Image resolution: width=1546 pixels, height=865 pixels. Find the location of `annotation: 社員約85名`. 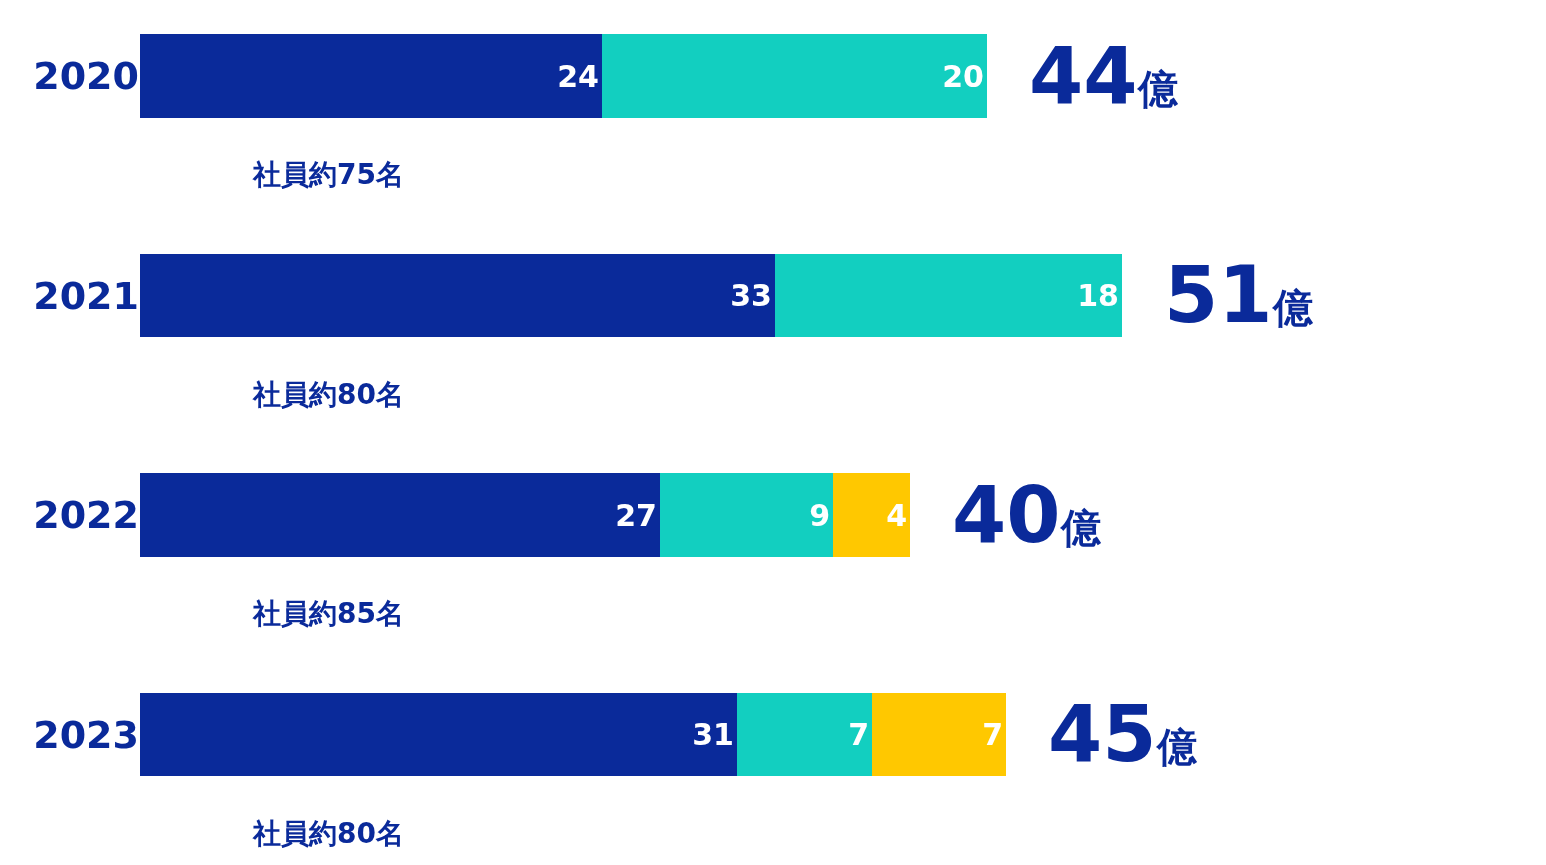

annotation: 社員約85名 is located at coordinates (328, 613).